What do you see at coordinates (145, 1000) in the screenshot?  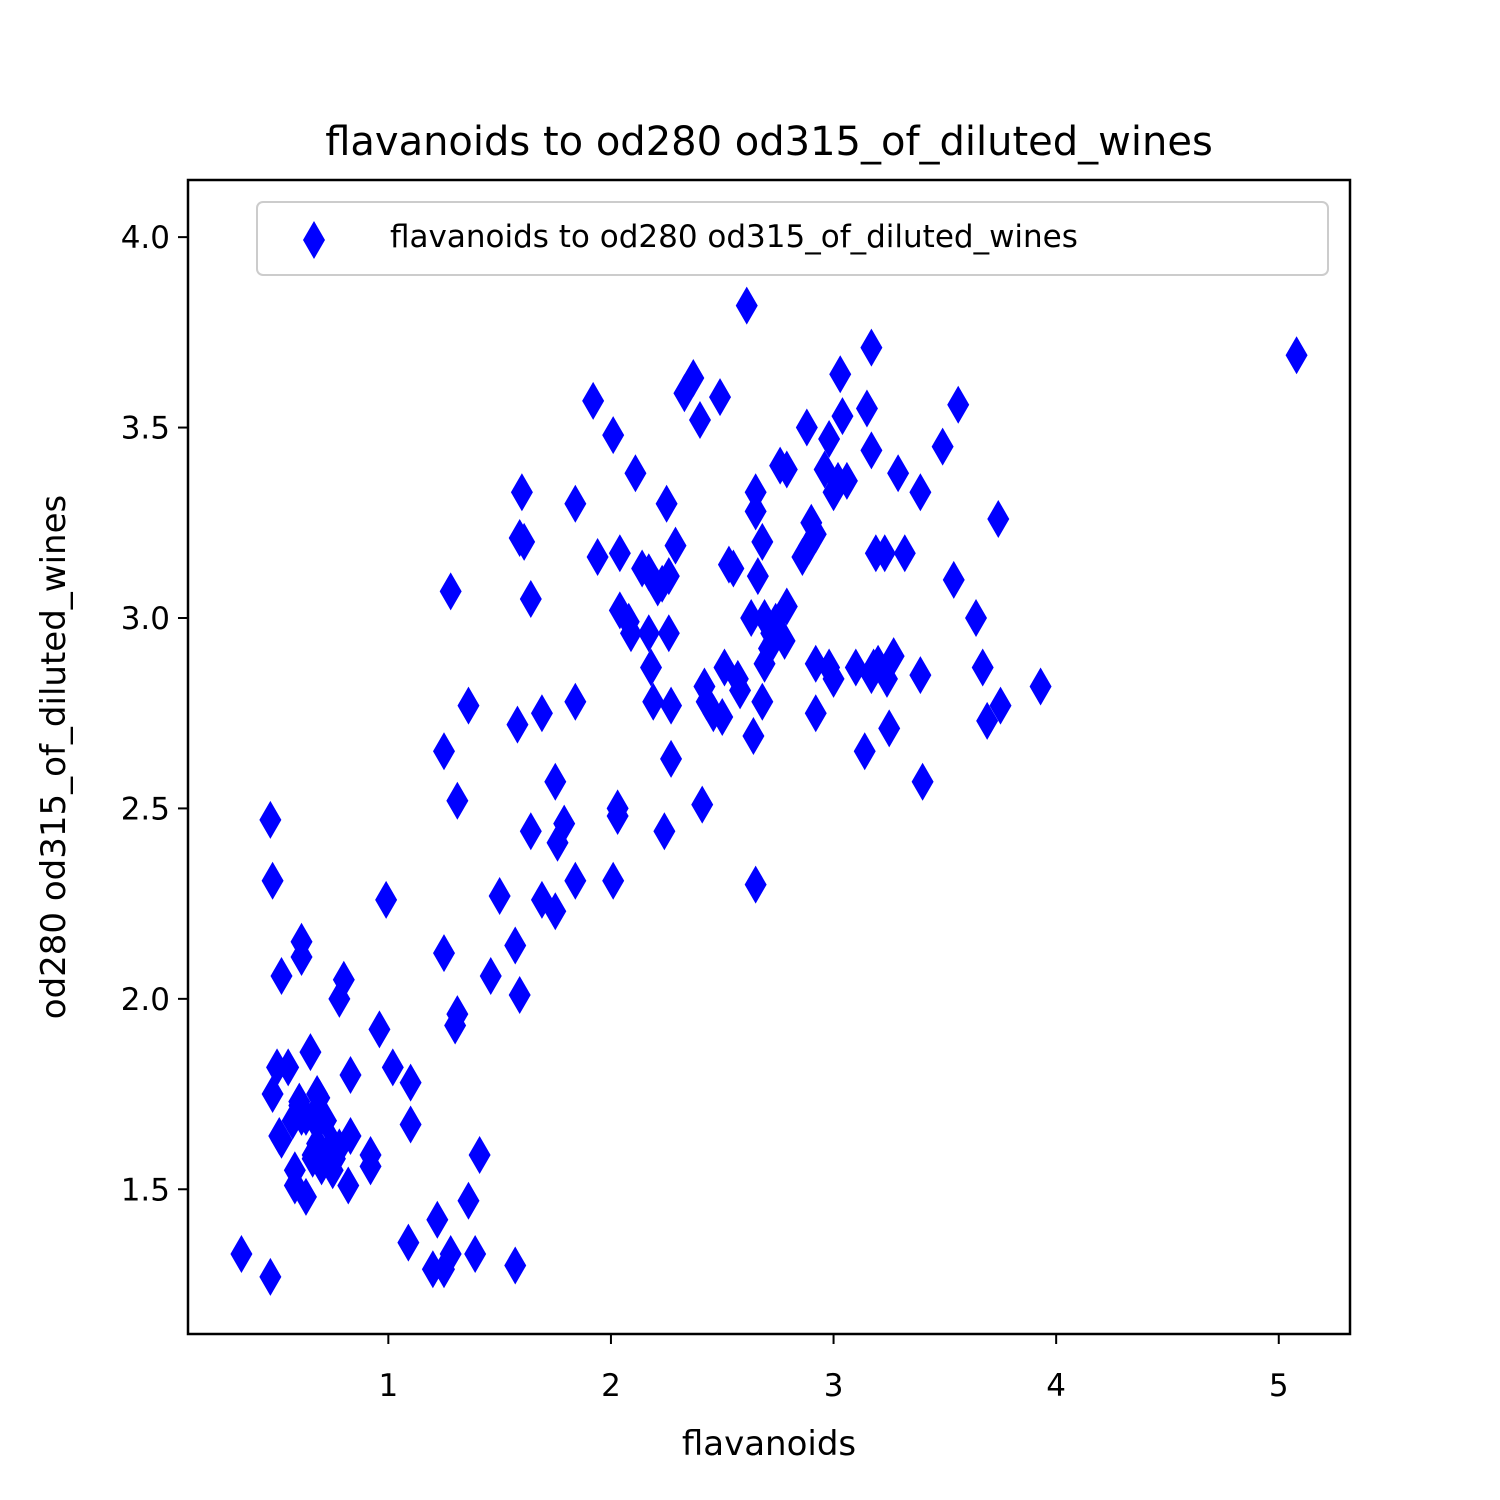 I see `y-tick-label: 2.0` at bounding box center [145, 1000].